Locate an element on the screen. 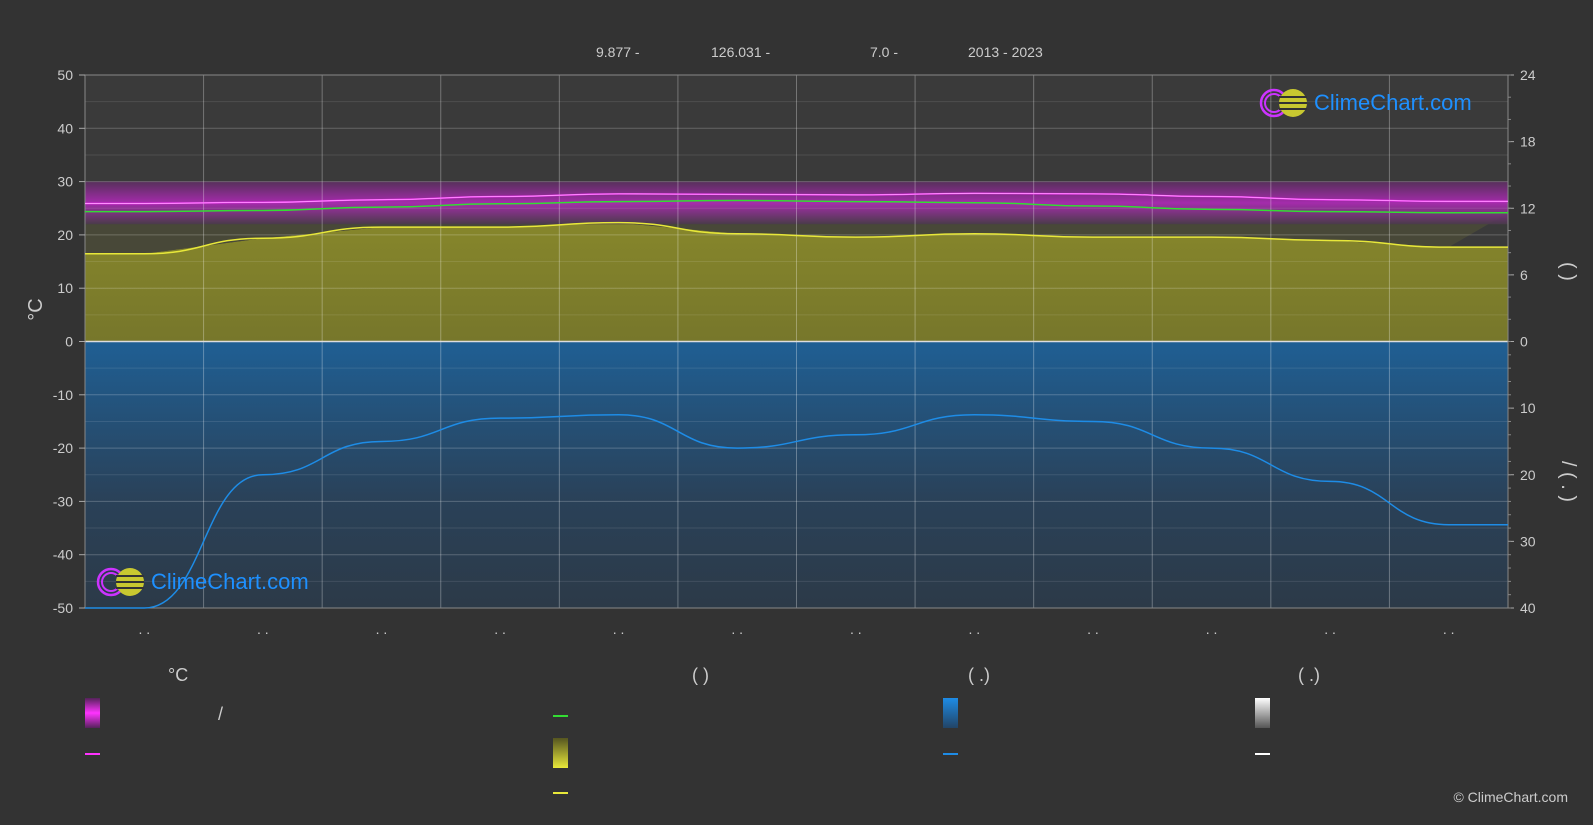 This screenshot has height=825, width=1593. y-right-top-tick-label: 6 is located at coordinates (1524, 275).